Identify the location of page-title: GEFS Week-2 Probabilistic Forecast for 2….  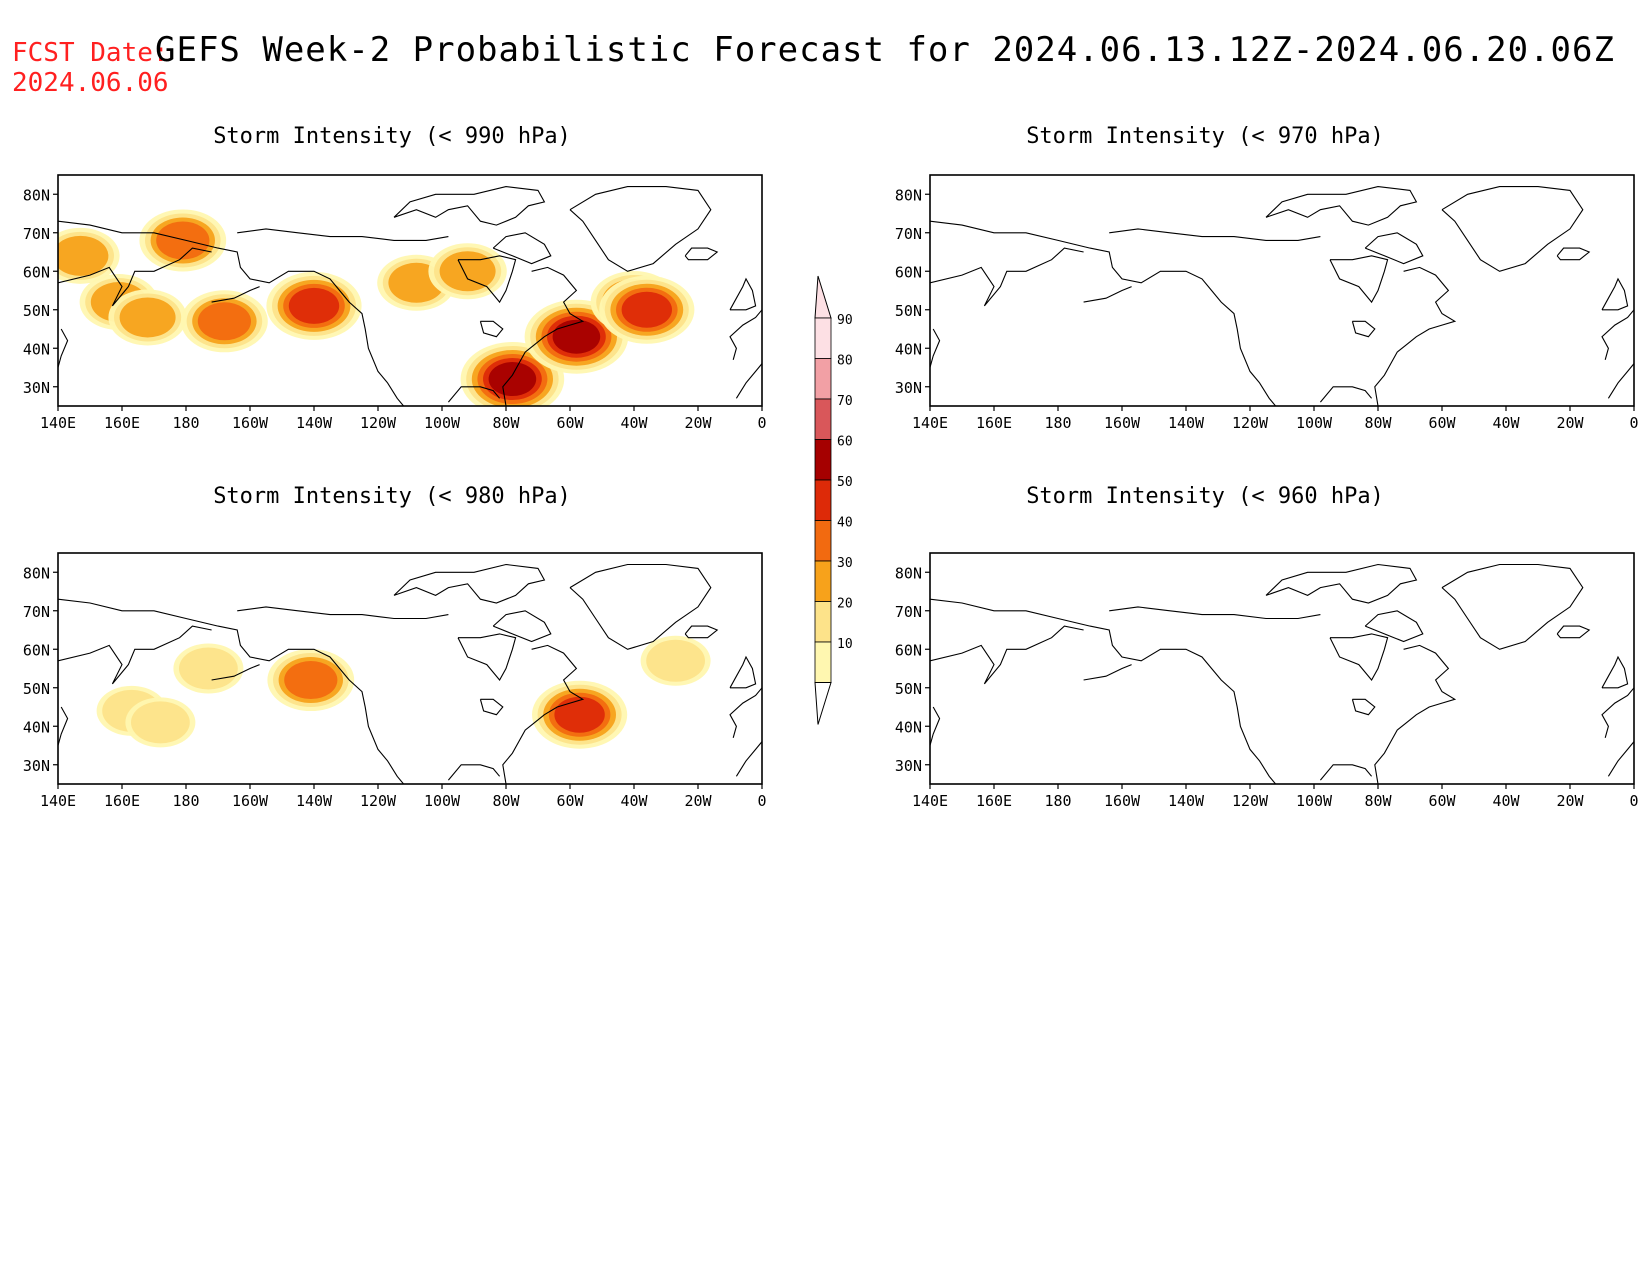
(885, 50).